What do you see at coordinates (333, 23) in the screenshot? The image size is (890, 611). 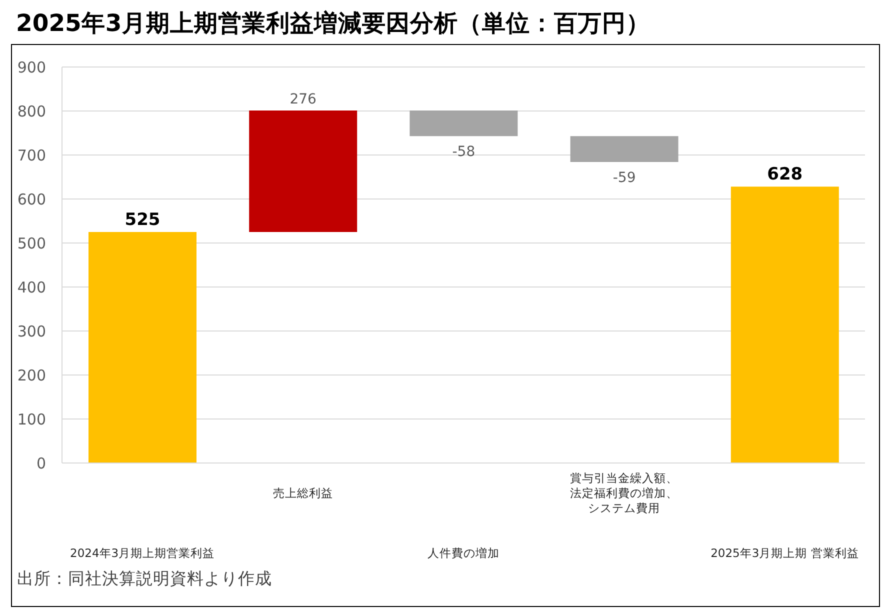 I see `chart-title: 2025年3月期上期営業利益増減要因分析（単位：百万円）` at bounding box center [333, 23].